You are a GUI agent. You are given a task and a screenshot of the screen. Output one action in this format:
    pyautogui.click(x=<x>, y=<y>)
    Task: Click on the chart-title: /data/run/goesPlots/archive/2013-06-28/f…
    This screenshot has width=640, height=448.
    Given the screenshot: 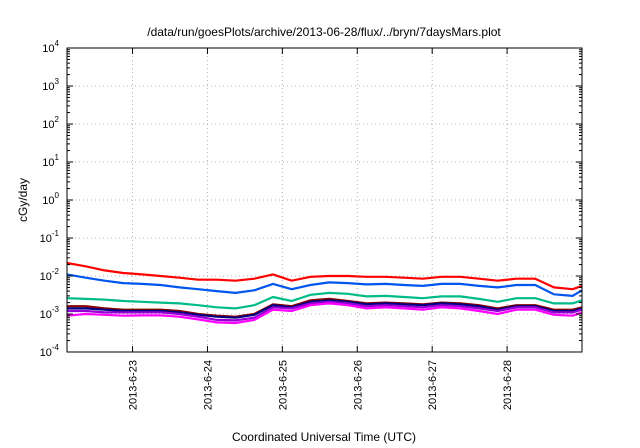 What is the action you would take?
    pyautogui.click(x=324, y=32)
    